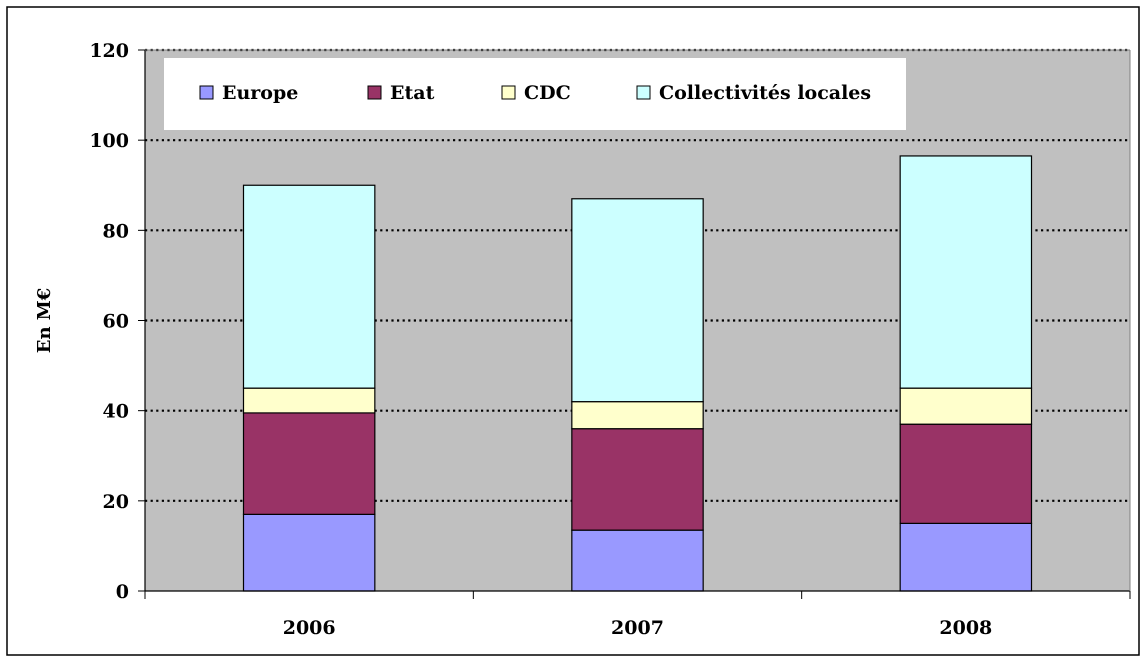 Image resolution: width=1148 pixels, height=662 pixels. What do you see at coordinates (412, 93) in the screenshot?
I see `legend-label: Etat` at bounding box center [412, 93].